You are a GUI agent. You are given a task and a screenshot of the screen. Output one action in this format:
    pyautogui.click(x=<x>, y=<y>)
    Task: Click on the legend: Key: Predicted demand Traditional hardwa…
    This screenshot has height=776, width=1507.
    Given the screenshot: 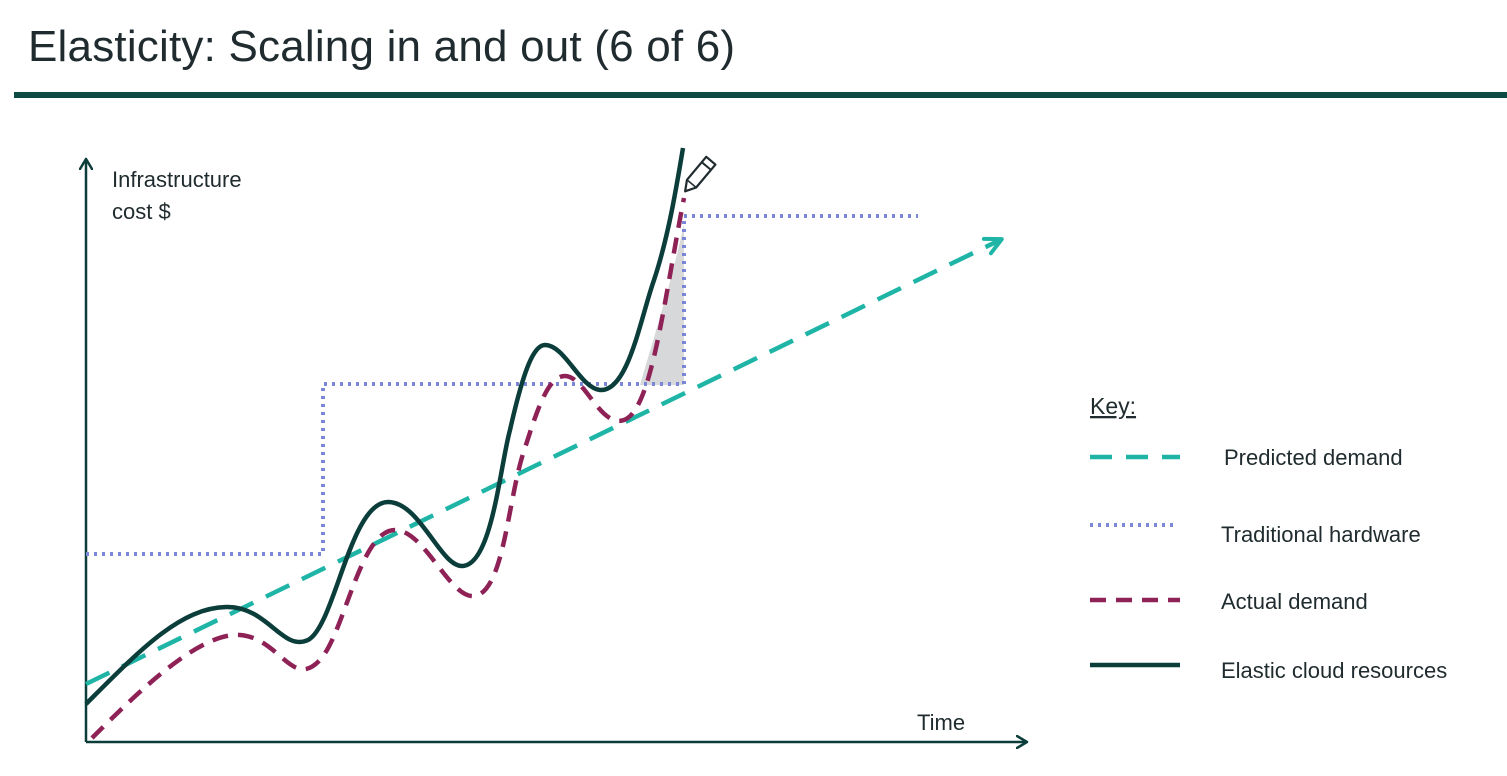 What is the action you would take?
    pyautogui.click(x=1268, y=538)
    